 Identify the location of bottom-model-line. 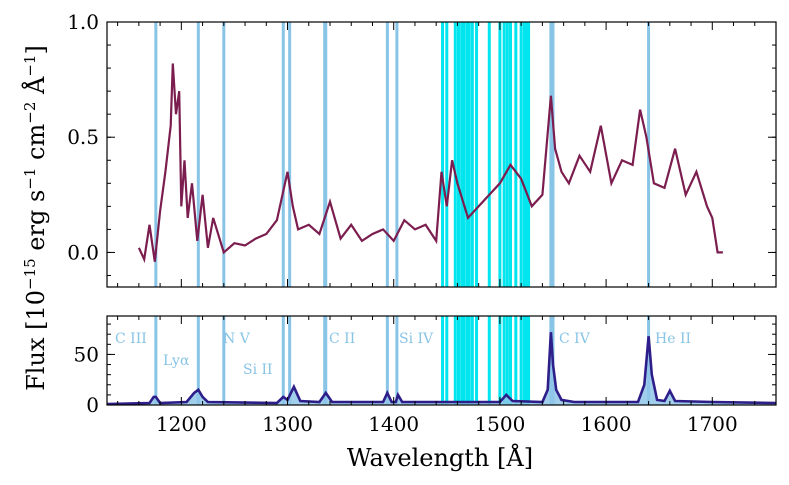
(441, 369).